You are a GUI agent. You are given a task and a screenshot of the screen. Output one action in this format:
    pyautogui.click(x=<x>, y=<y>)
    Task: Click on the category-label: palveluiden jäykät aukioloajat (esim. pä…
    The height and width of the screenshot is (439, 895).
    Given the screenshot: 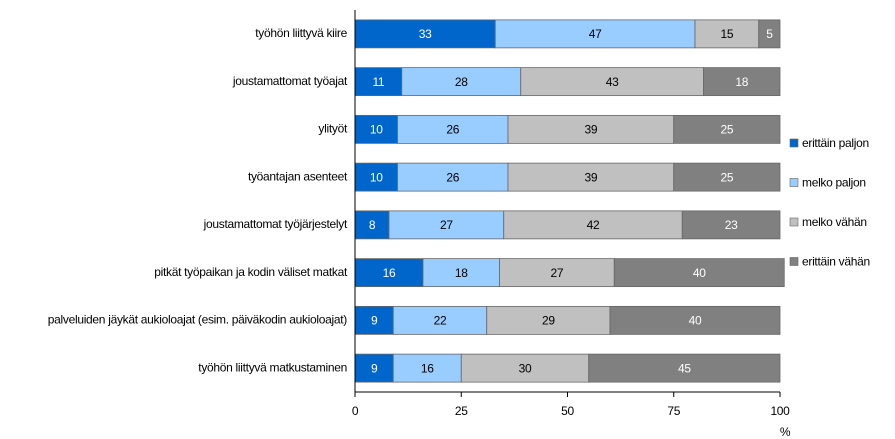 What is the action you would take?
    pyautogui.click(x=198, y=320)
    